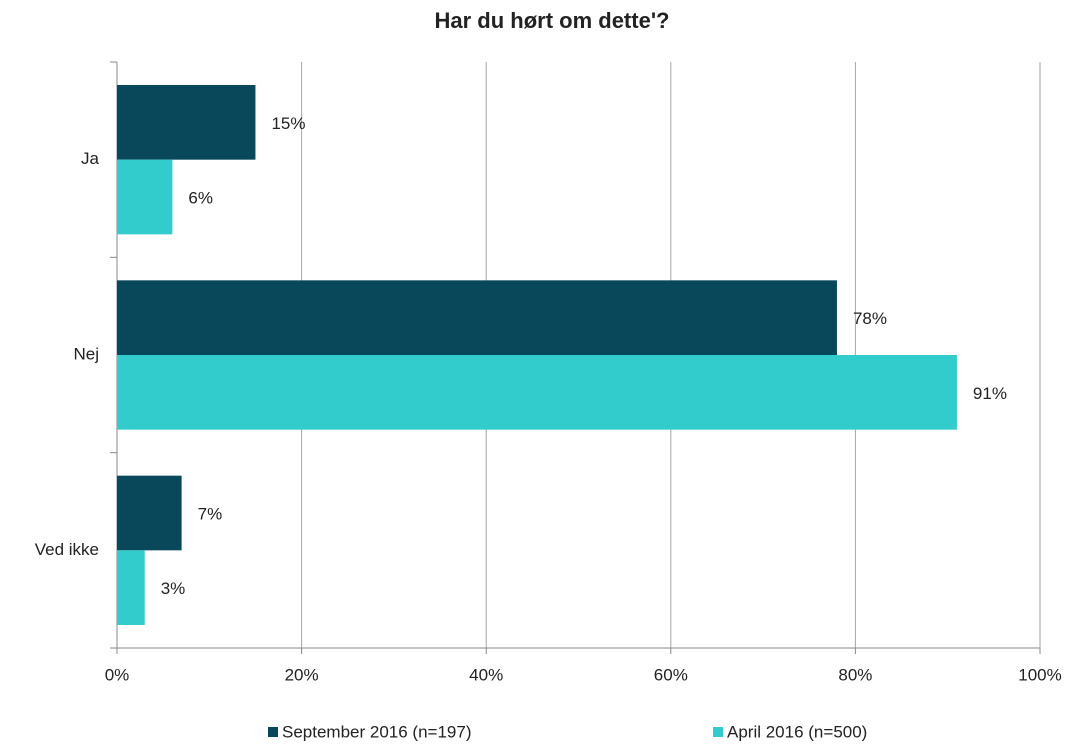 The height and width of the screenshot is (744, 1069). Describe the element at coordinates (173, 588) in the screenshot. I see `value-label: 3%` at that location.